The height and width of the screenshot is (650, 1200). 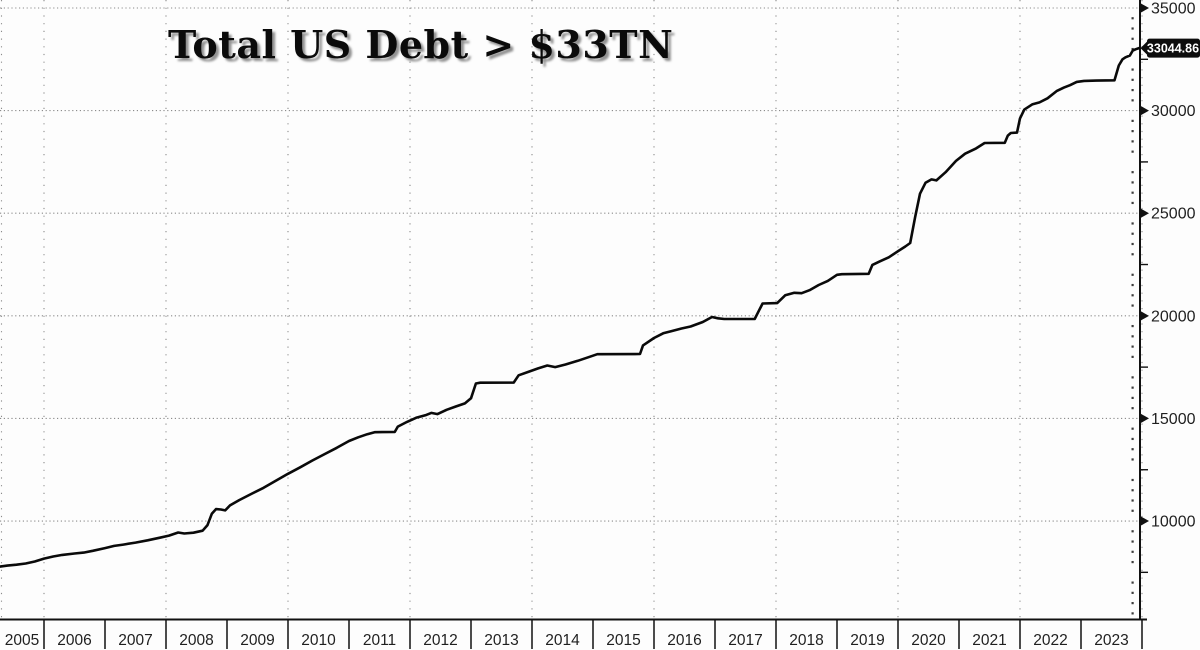 What do you see at coordinates (1173, 9) in the screenshot?
I see `y-axis-label: 35000` at bounding box center [1173, 9].